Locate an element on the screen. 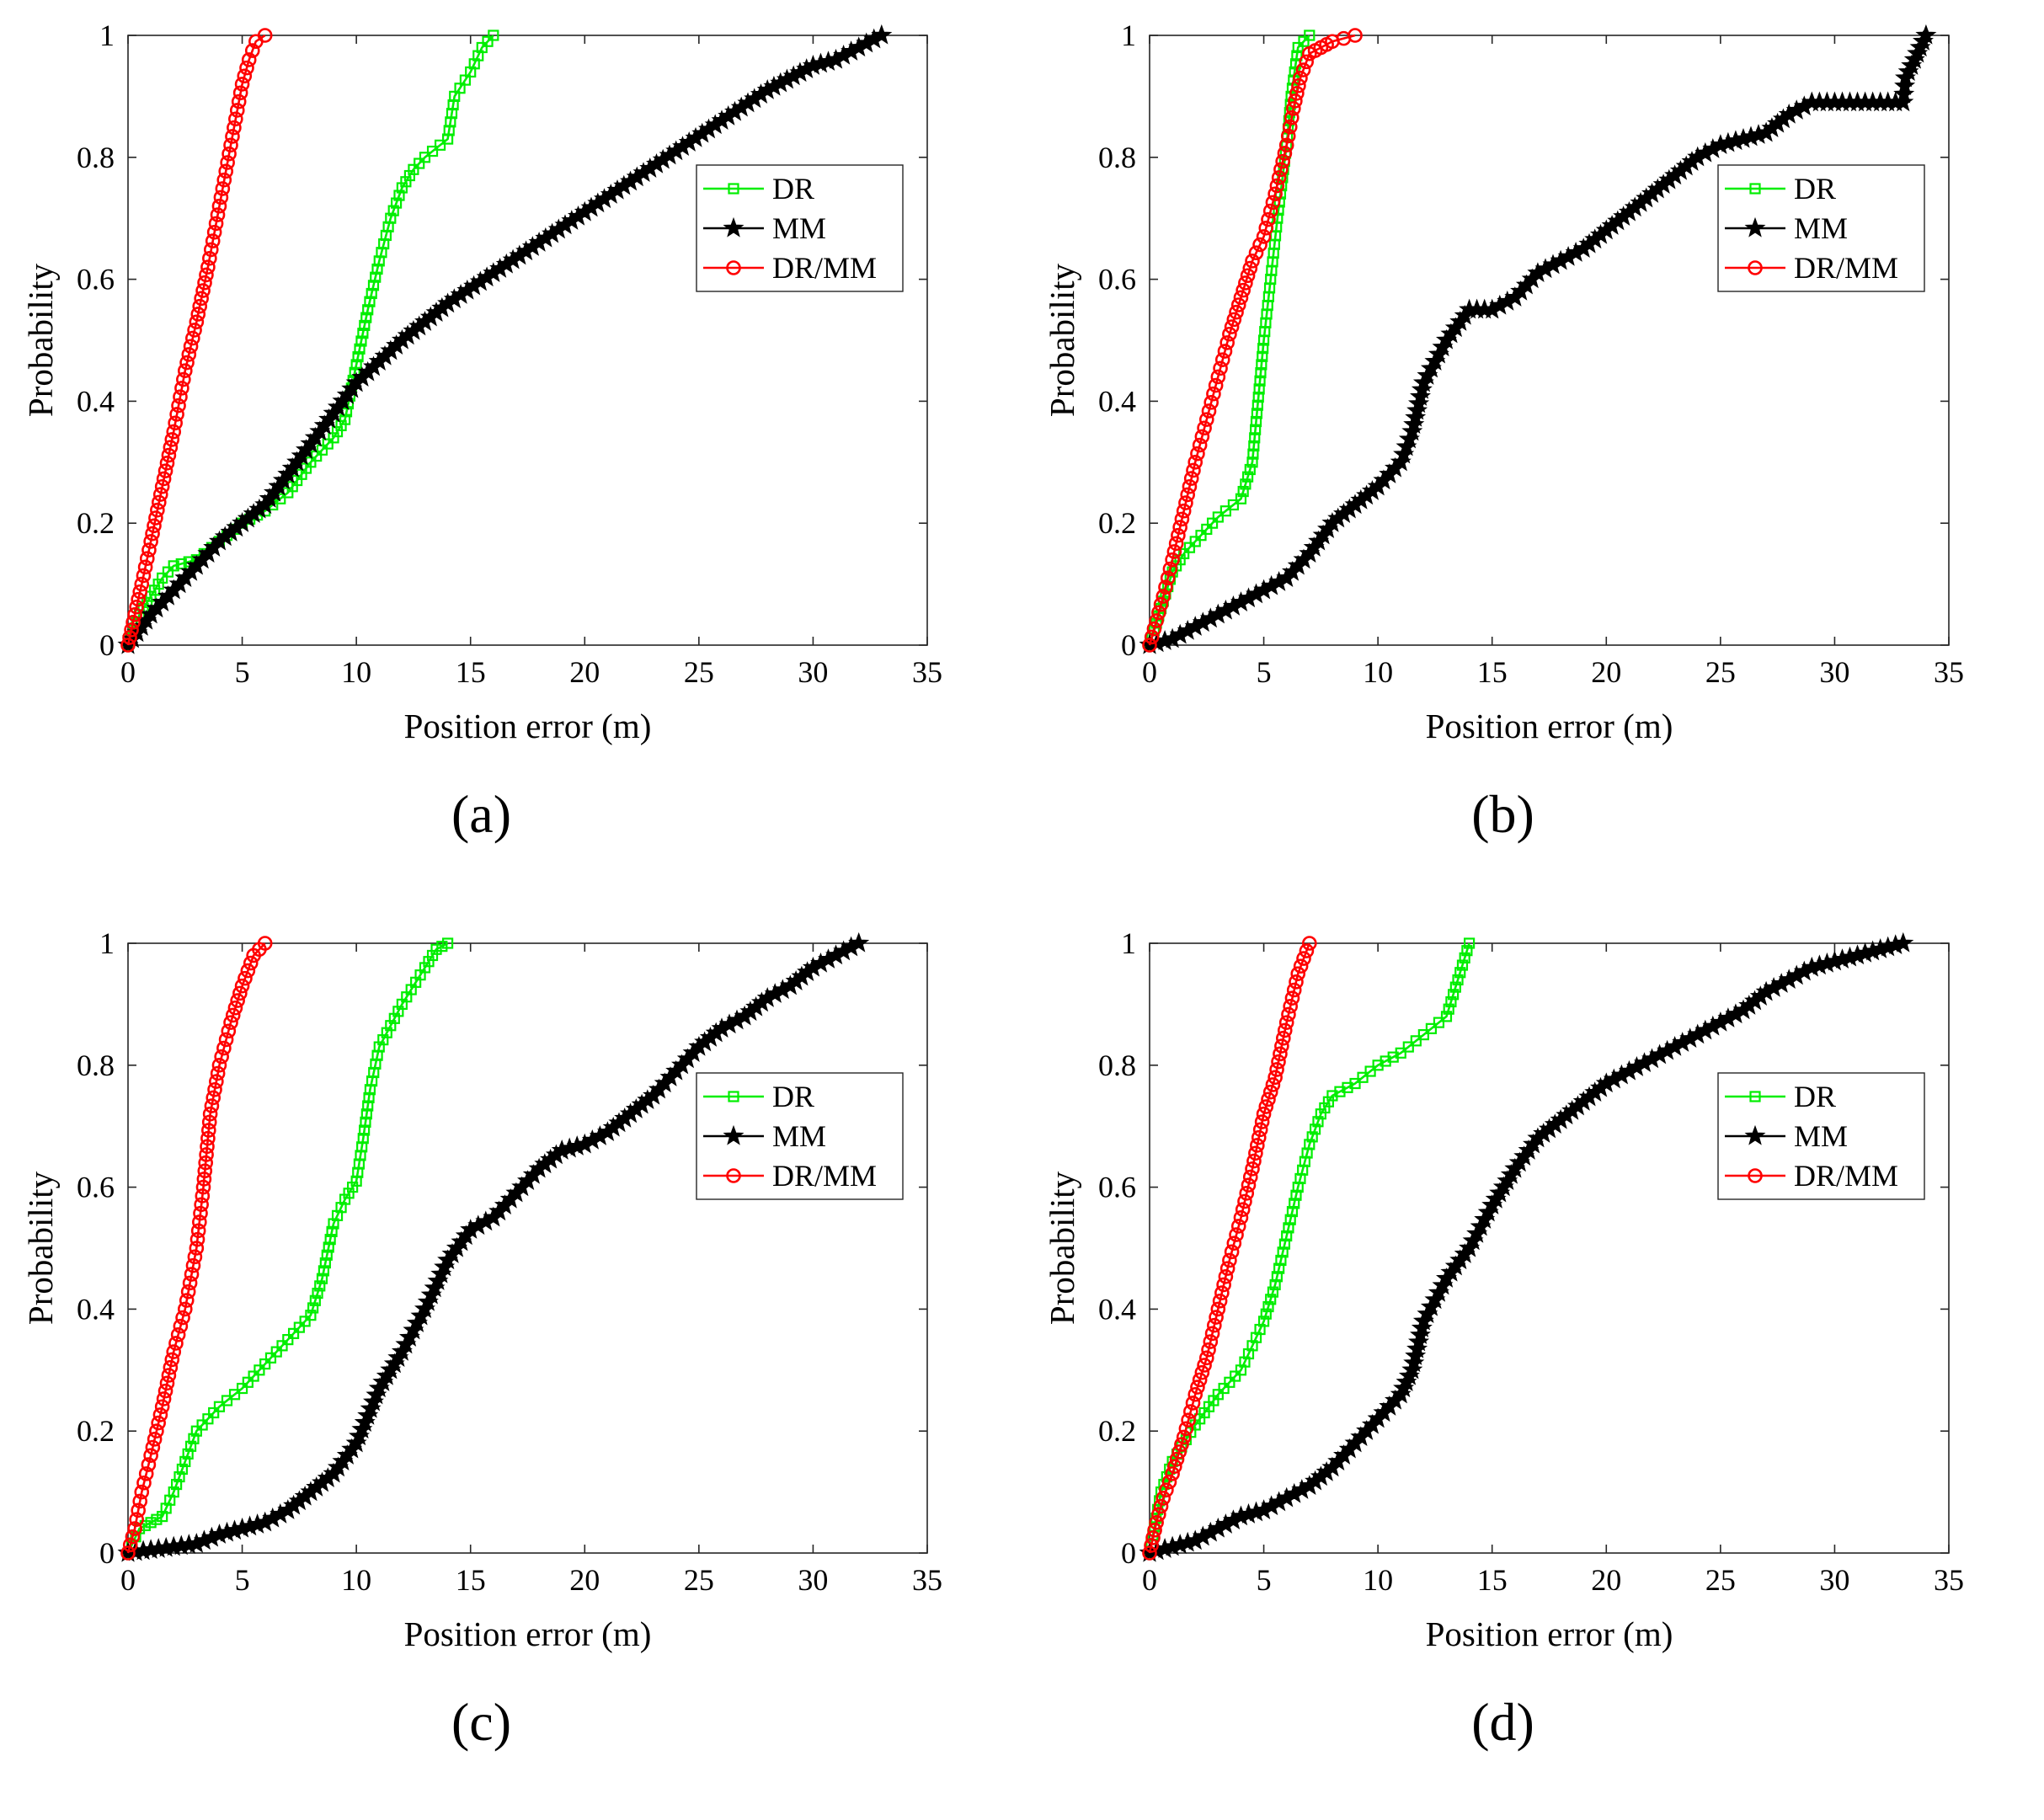 The image size is (2044, 1820). series-dr-mm is located at coordinates (196, 1248).